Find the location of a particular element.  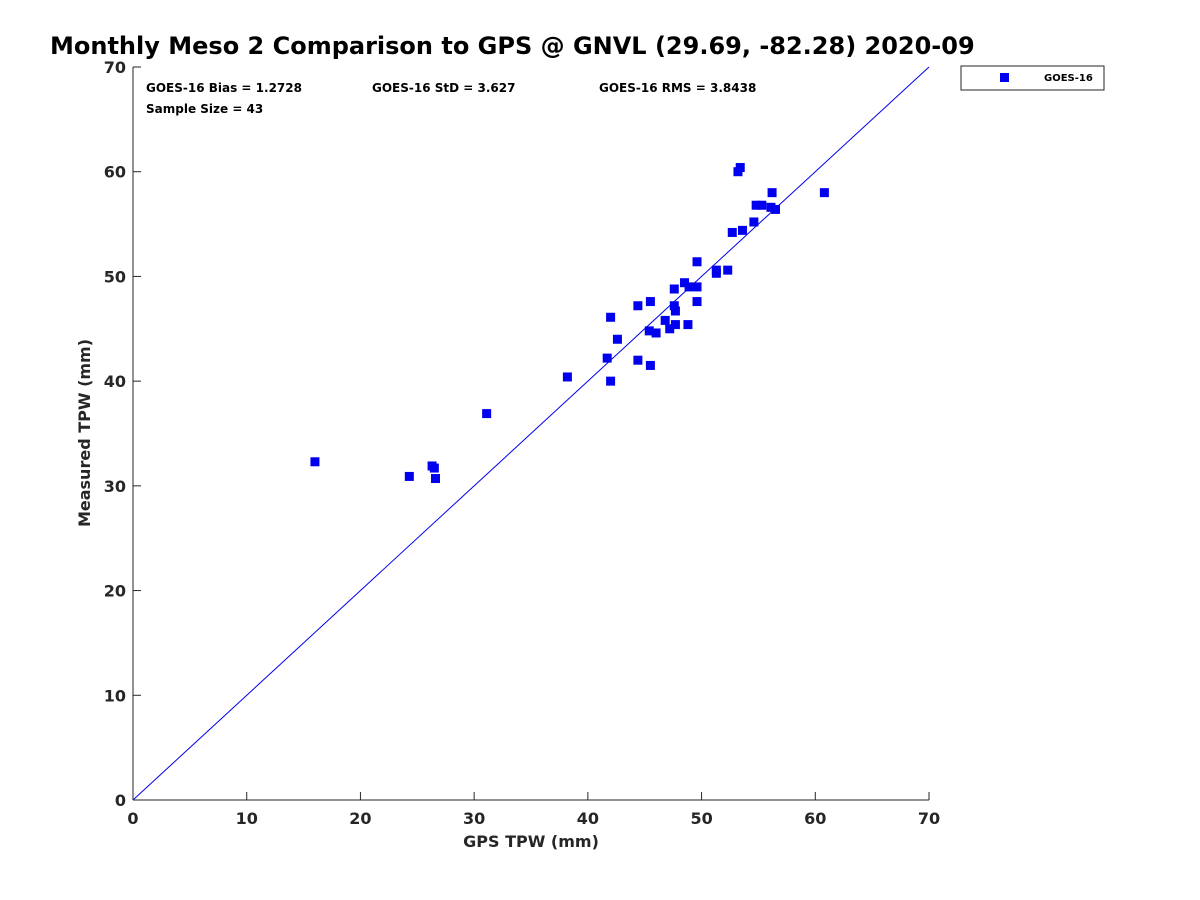

y-tick-label: 0 is located at coordinates (120, 800).